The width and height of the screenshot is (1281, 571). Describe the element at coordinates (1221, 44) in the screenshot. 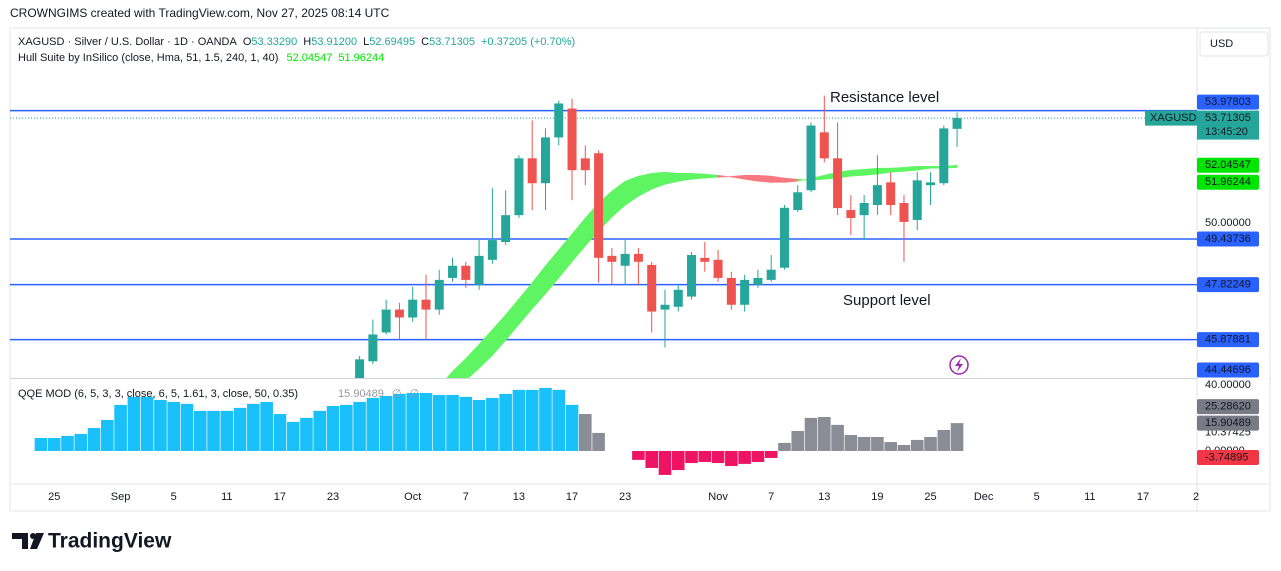

I see `currency: USD` at that location.